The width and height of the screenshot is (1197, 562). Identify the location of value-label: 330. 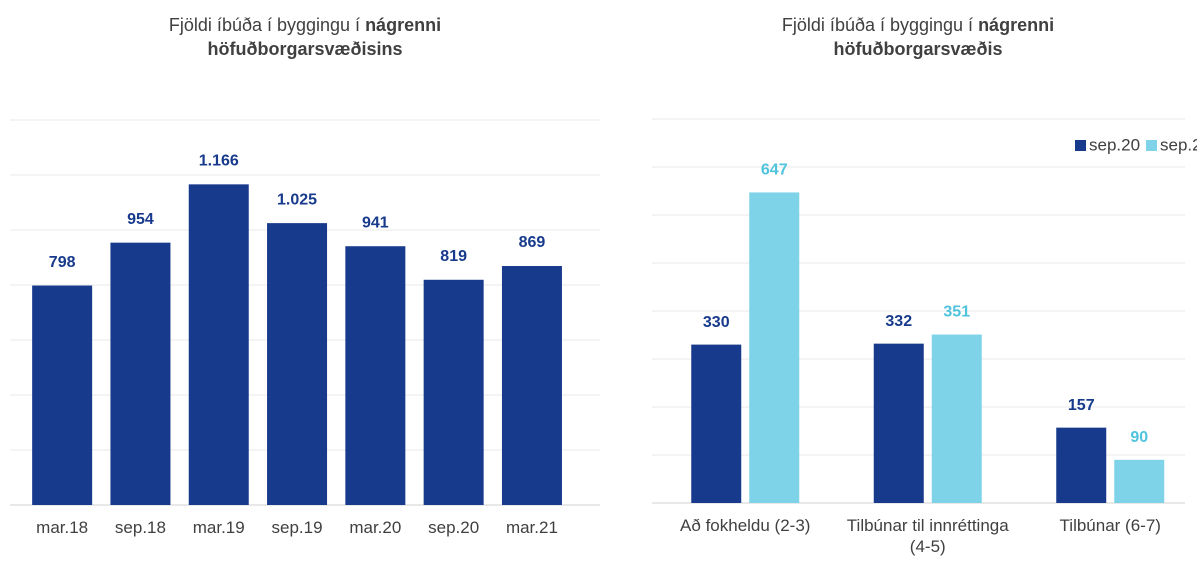
(716, 322).